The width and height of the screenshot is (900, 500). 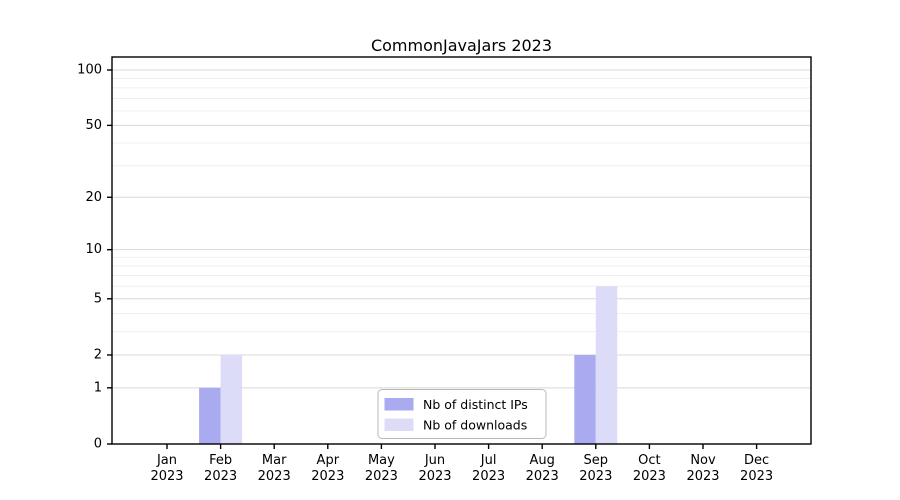 I want to click on legend-box, so click(x=462, y=414).